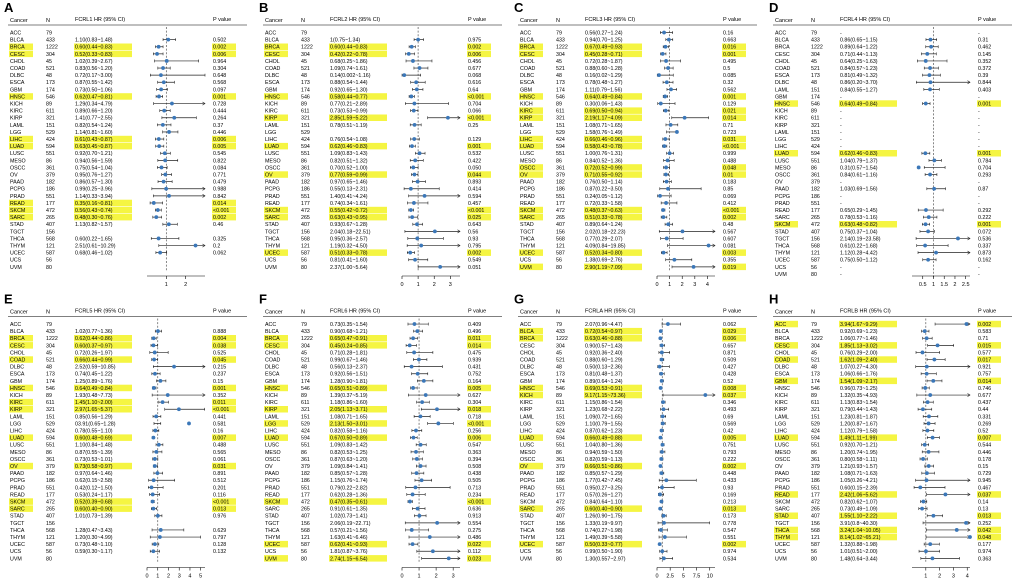 This screenshot has width=1020, height=583. I want to click on sample-size: 551, so click(50, 154).